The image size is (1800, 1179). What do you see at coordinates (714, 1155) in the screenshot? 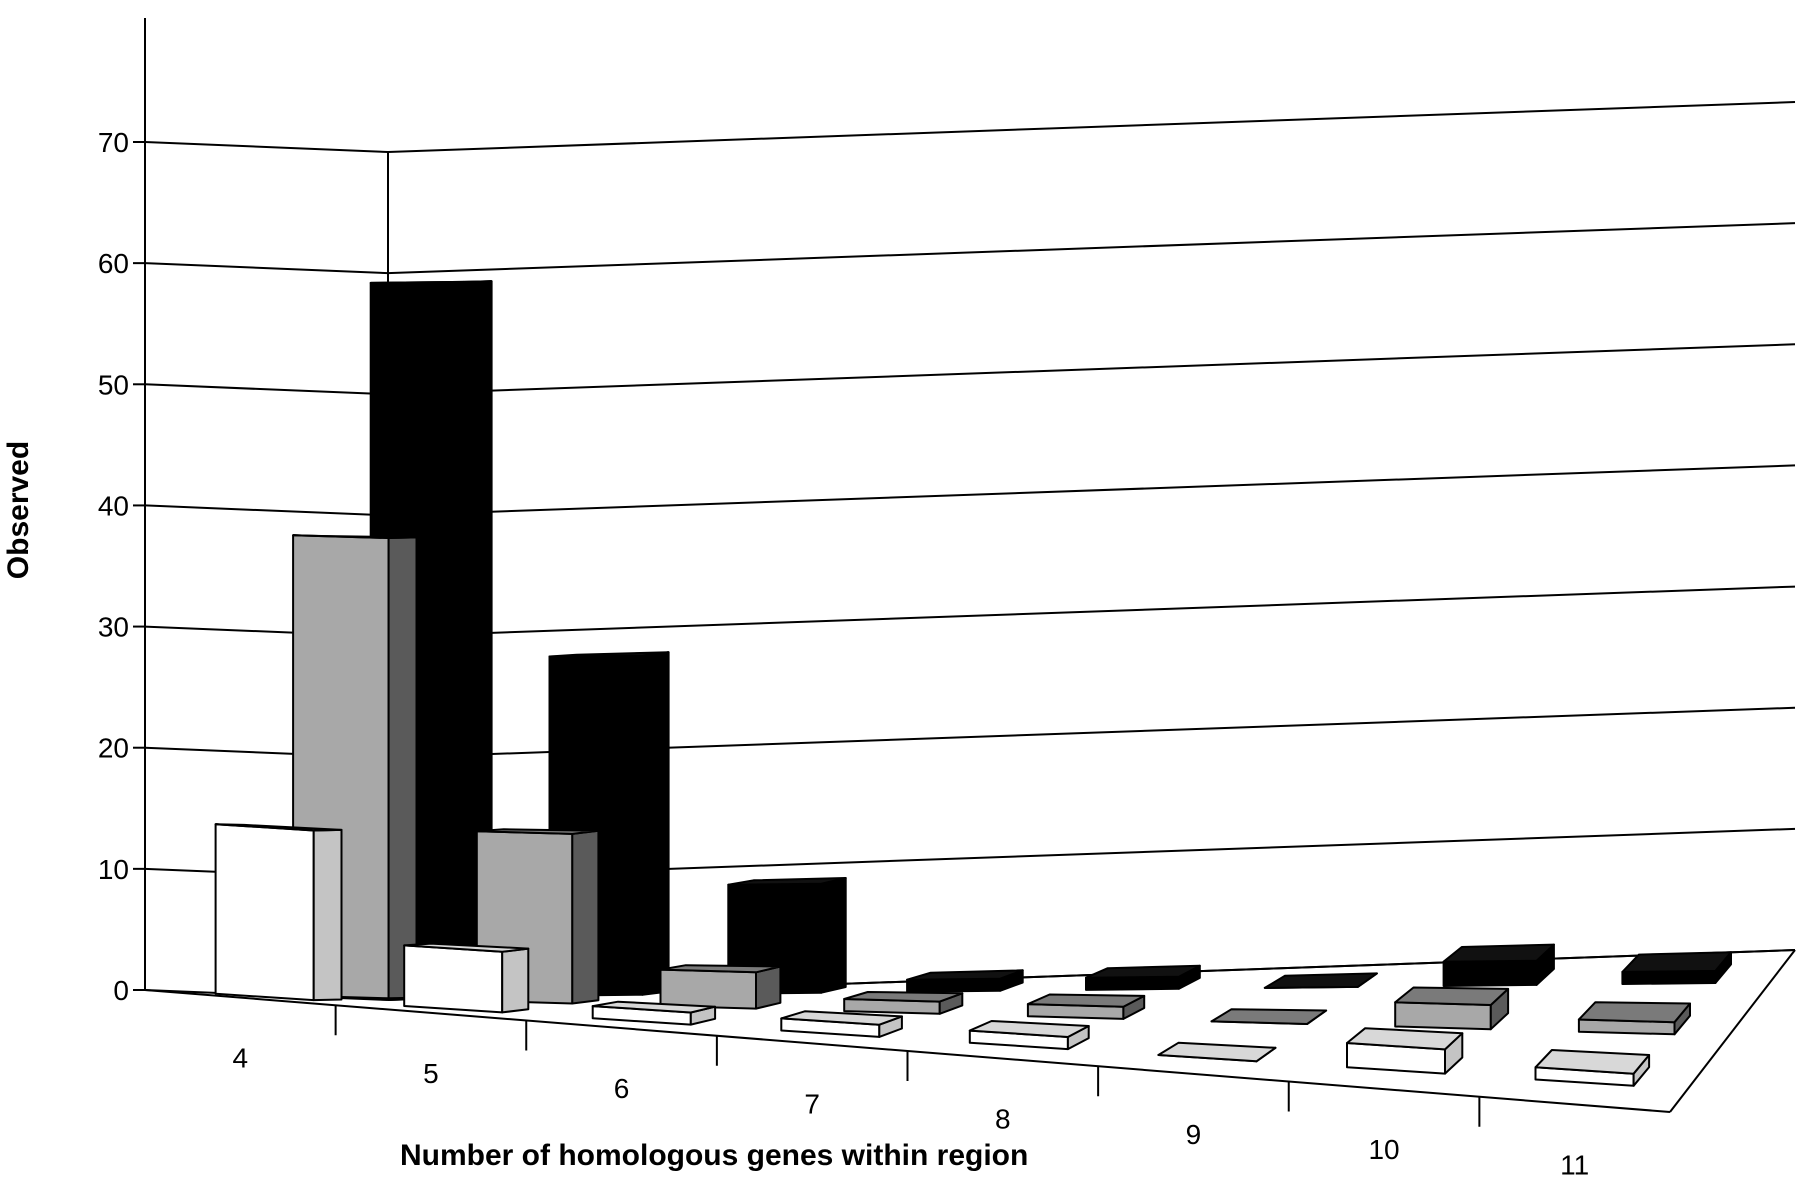
I see `x-axis-title: Number of homologous genes within region` at bounding box center [714, 1155].